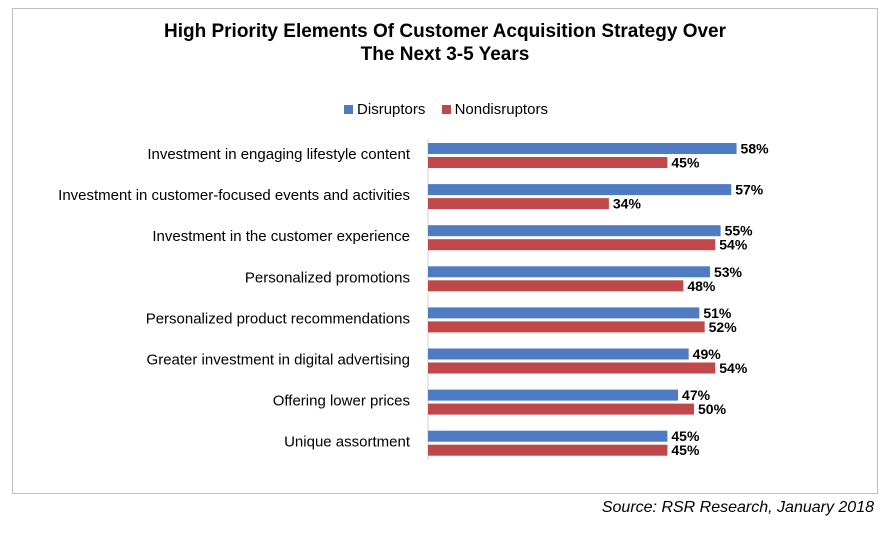  Describe the element at coordinates (580, 190) in the screenshot. I see `bar-disruptors-investment-in-customer-focused-events-and-activities` at that location.